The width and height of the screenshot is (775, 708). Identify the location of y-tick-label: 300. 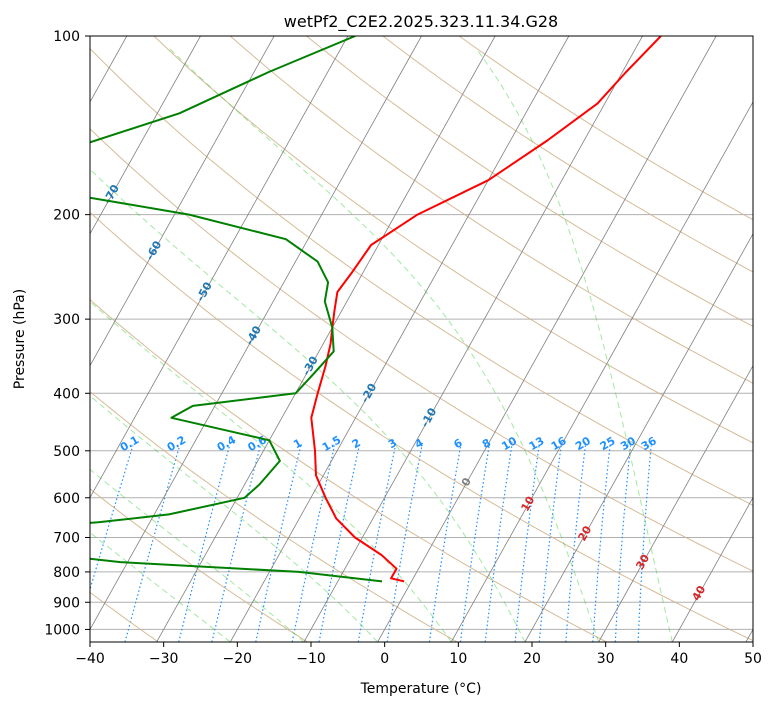
(66, 320).